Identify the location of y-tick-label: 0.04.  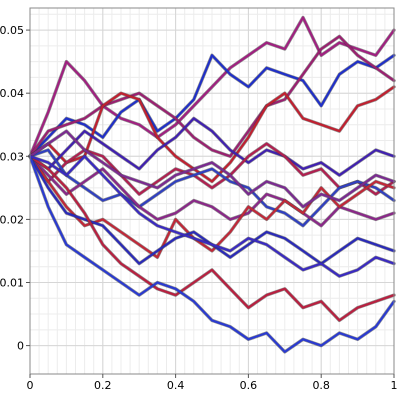
(12, 93).